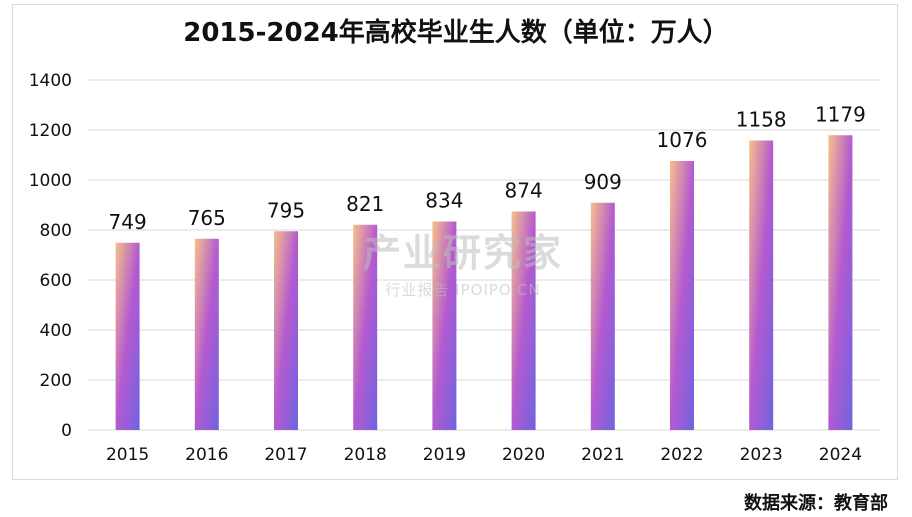 The width and height of the screenshot is (912, 517). Describe the element at coordinates (484, 455) in the screenshot. I see `x-axis-ticks: 2015 2016 2017 2018 2019 2020 2021 2022 2023 2024` at that location.